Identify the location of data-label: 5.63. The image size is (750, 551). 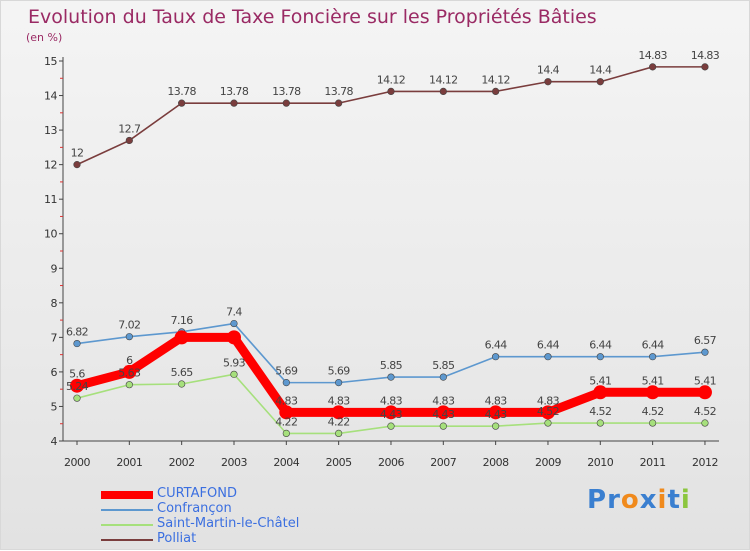
(129, 373).